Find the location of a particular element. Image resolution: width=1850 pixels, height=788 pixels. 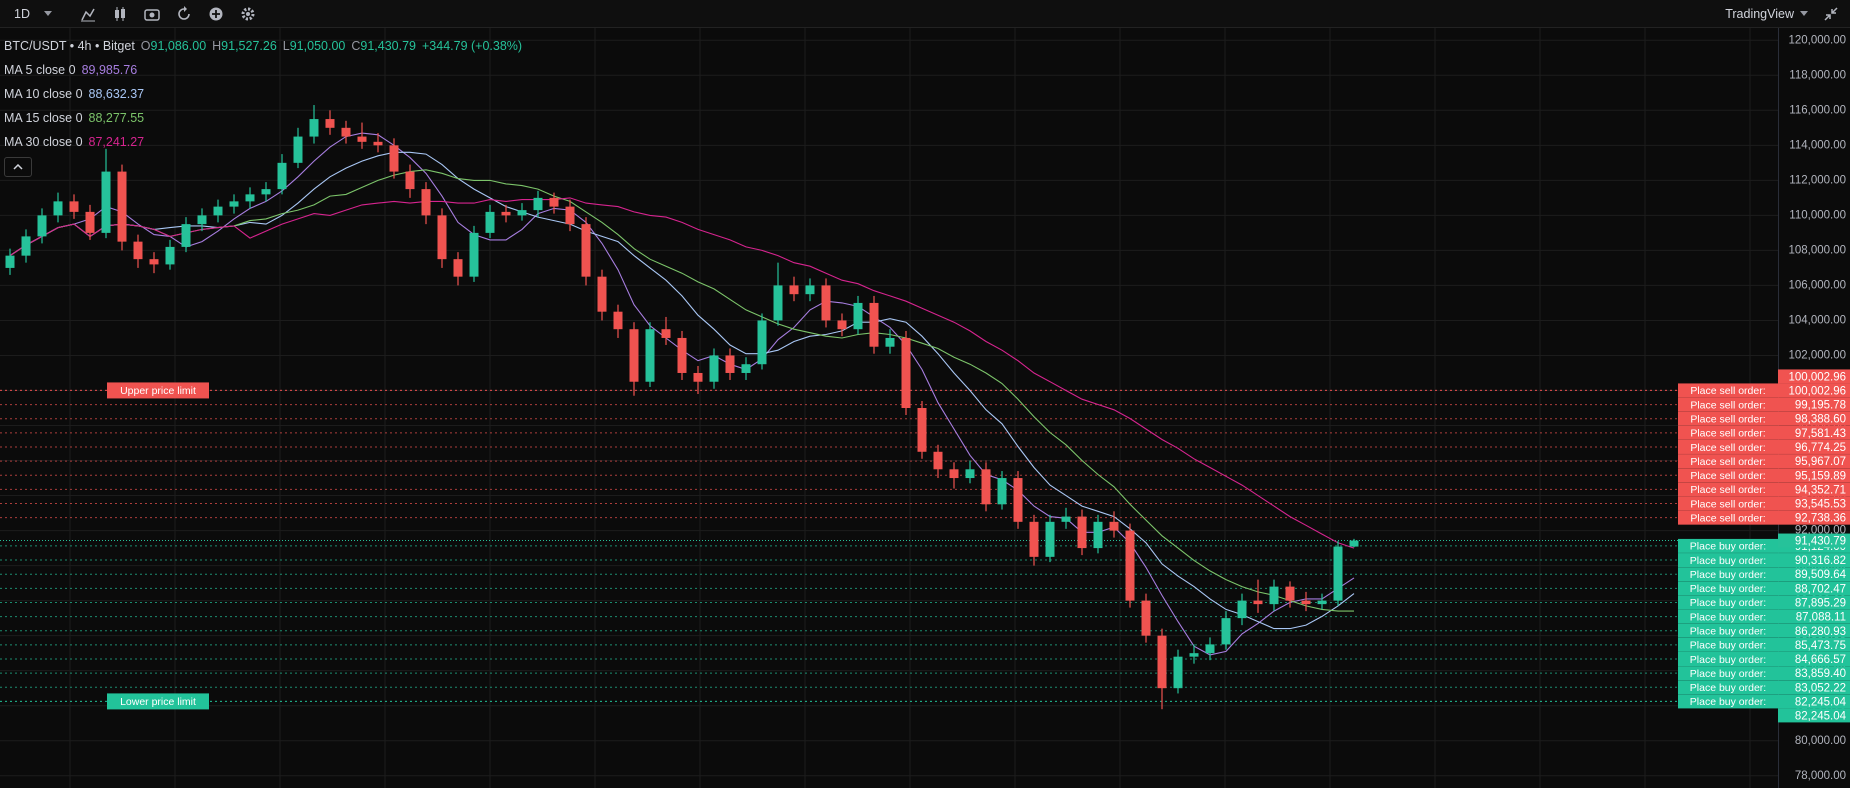

indicator-name: MA 15 close 0 is located at coordinates (43, 118).